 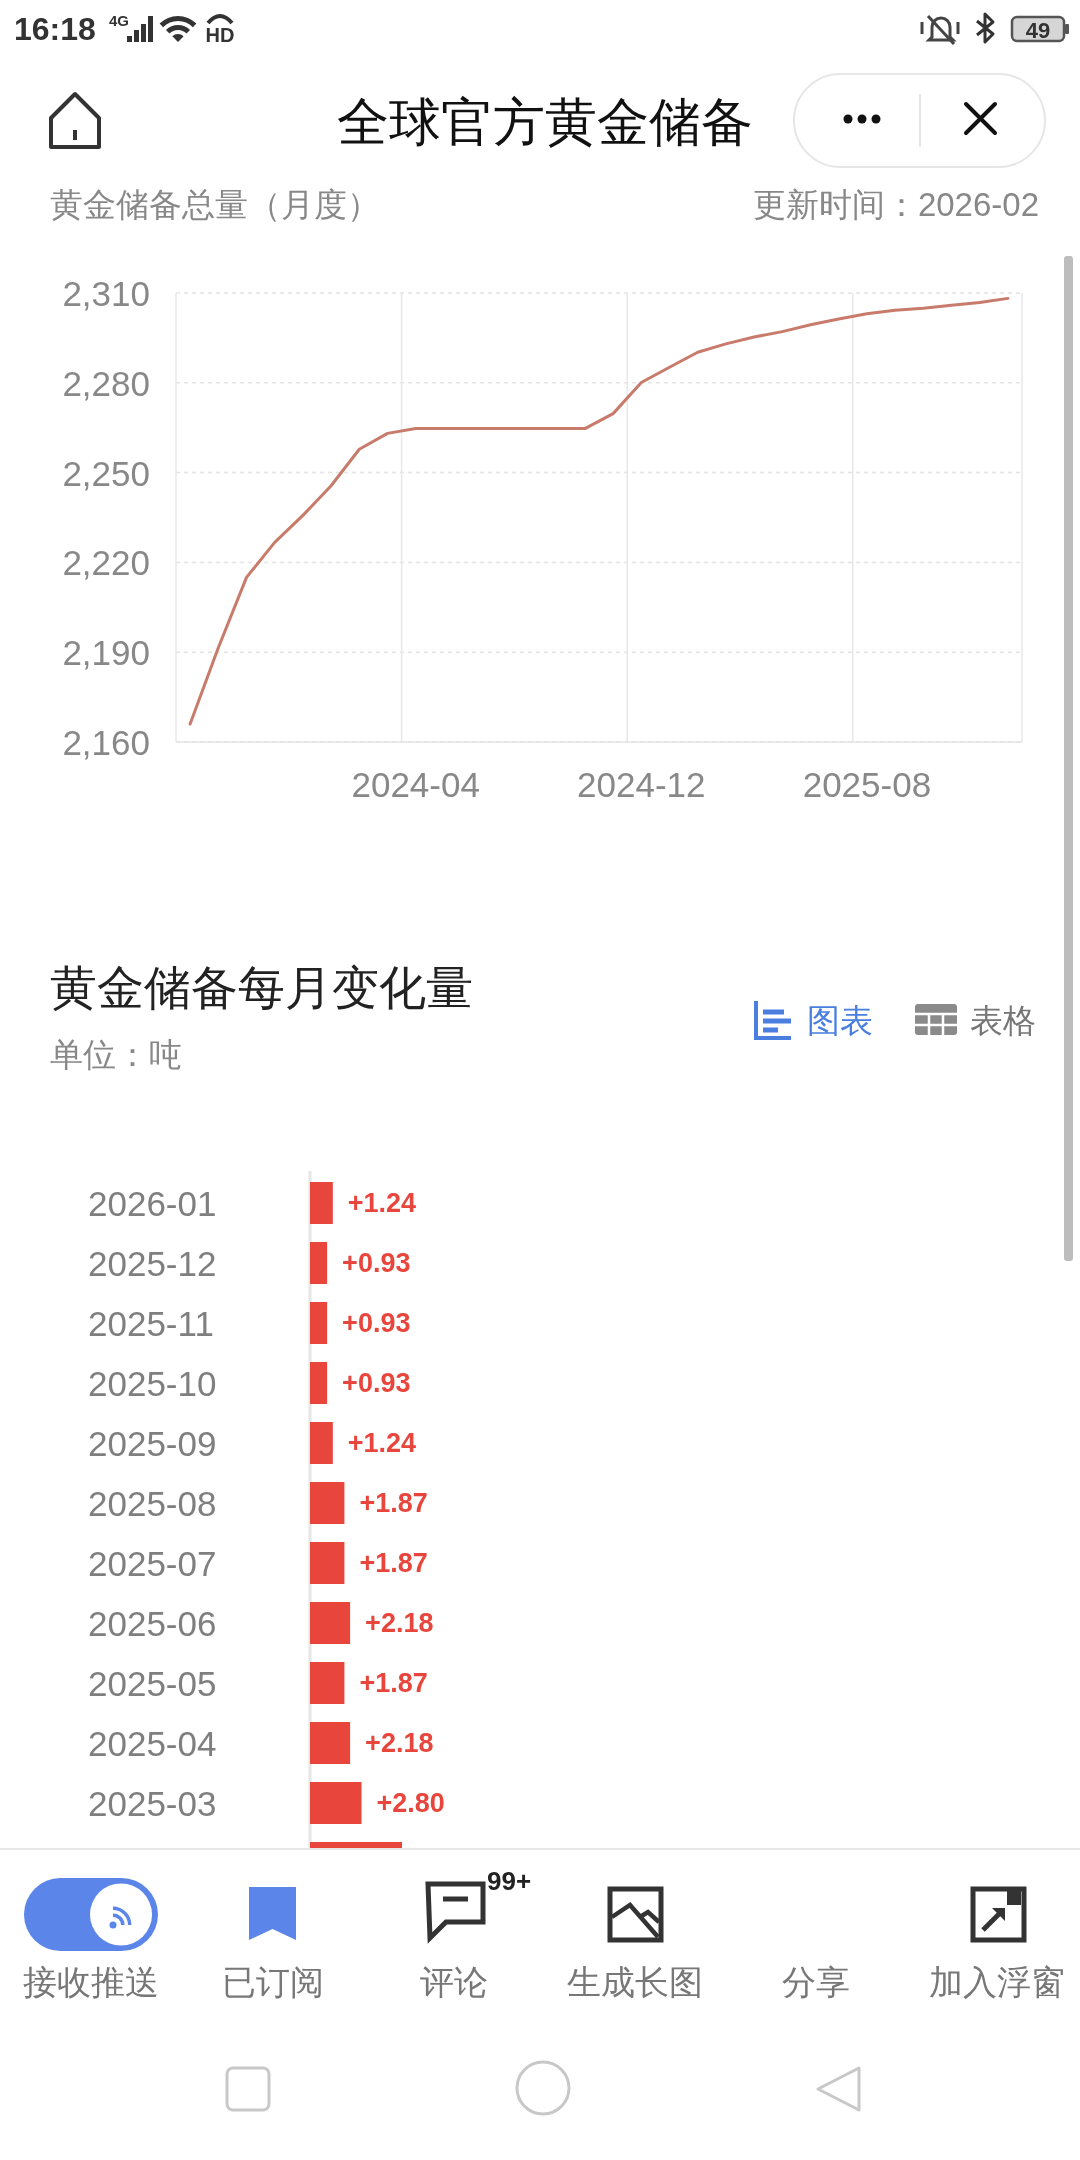 I want to click on text: 更新时间：2026-02, so click(x=895, y=204).